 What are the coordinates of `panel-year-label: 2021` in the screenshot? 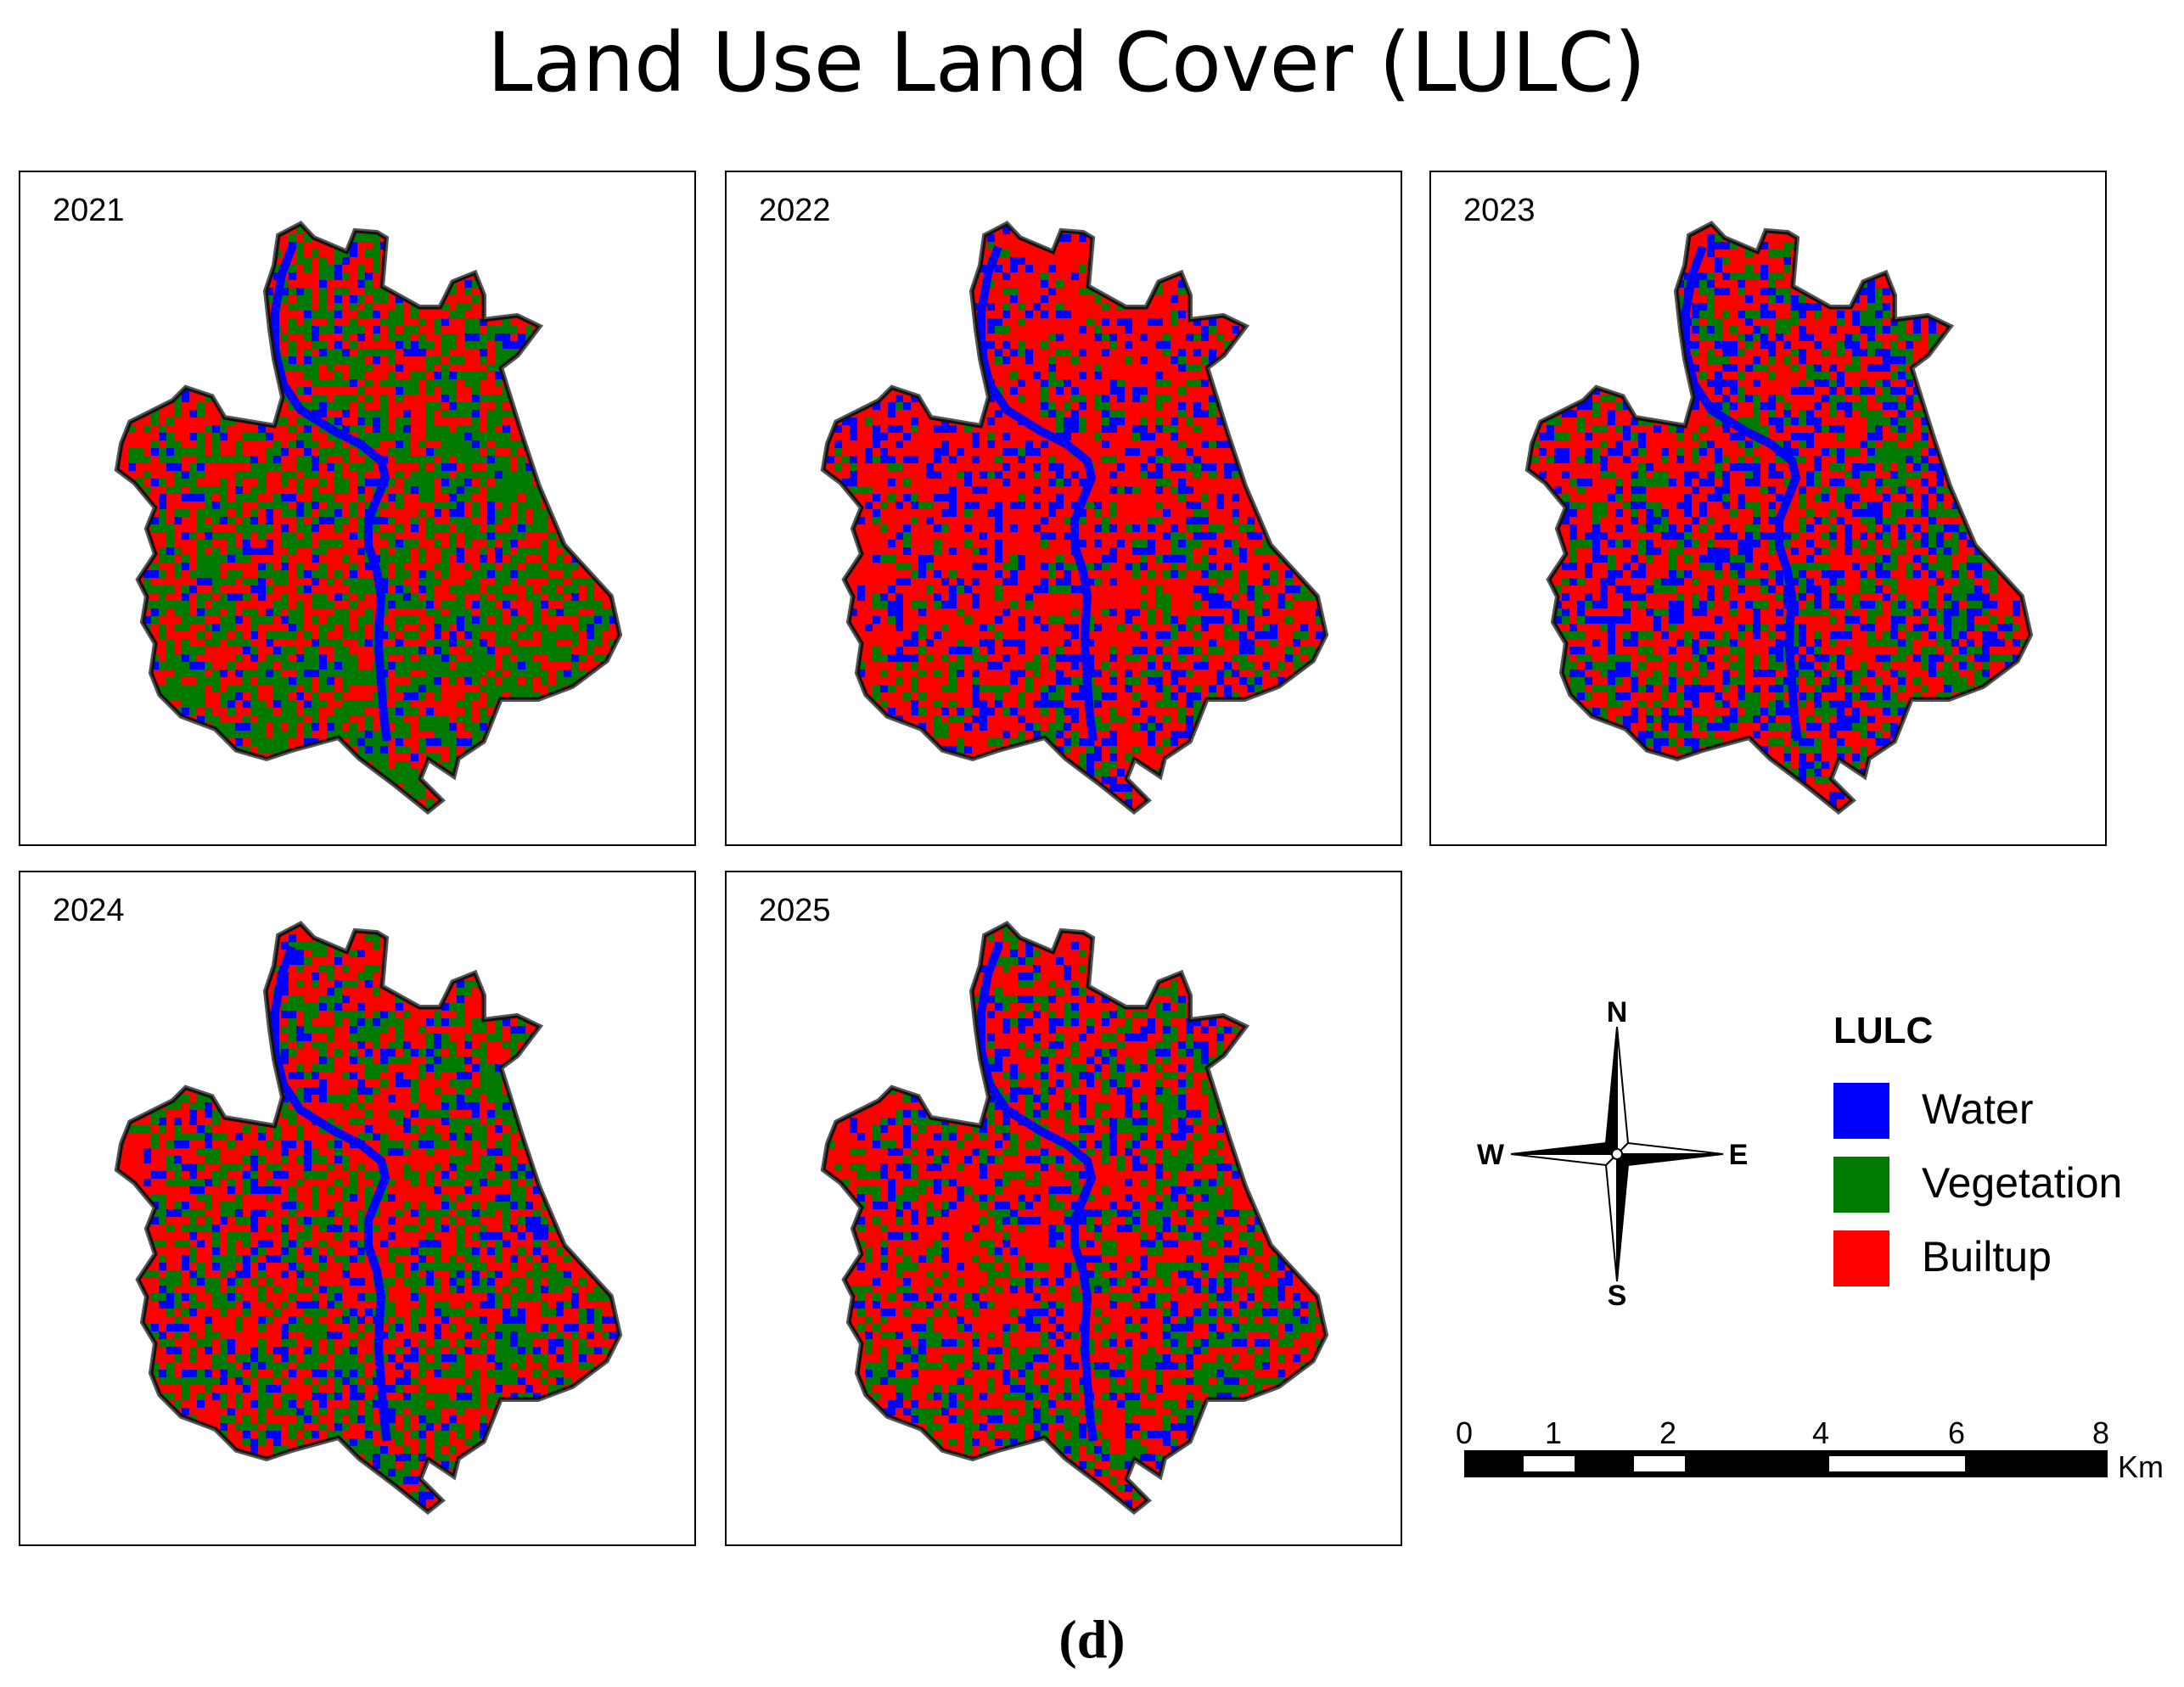 It's located at (89, 210).